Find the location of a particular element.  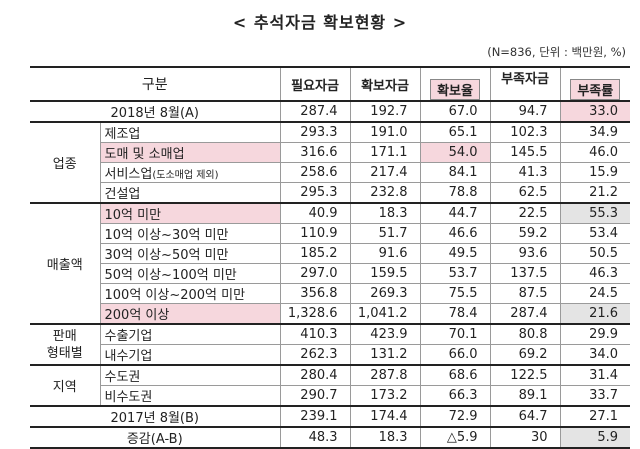

header-shortfall-ratio-cell: 부족률 is located at coordinates (595, 84).